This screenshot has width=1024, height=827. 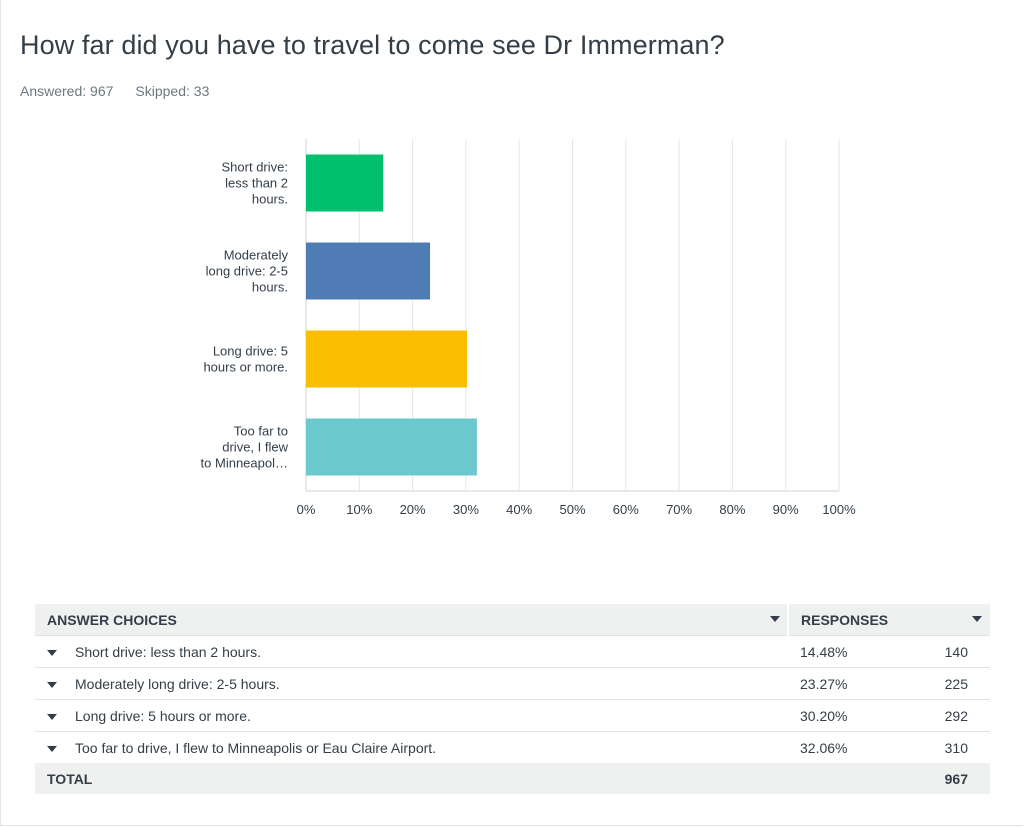 What do you see at coordinates (679, 509) in the screenshot?
I see `x-tick-label: 70%` at bounding box center [679, 509].